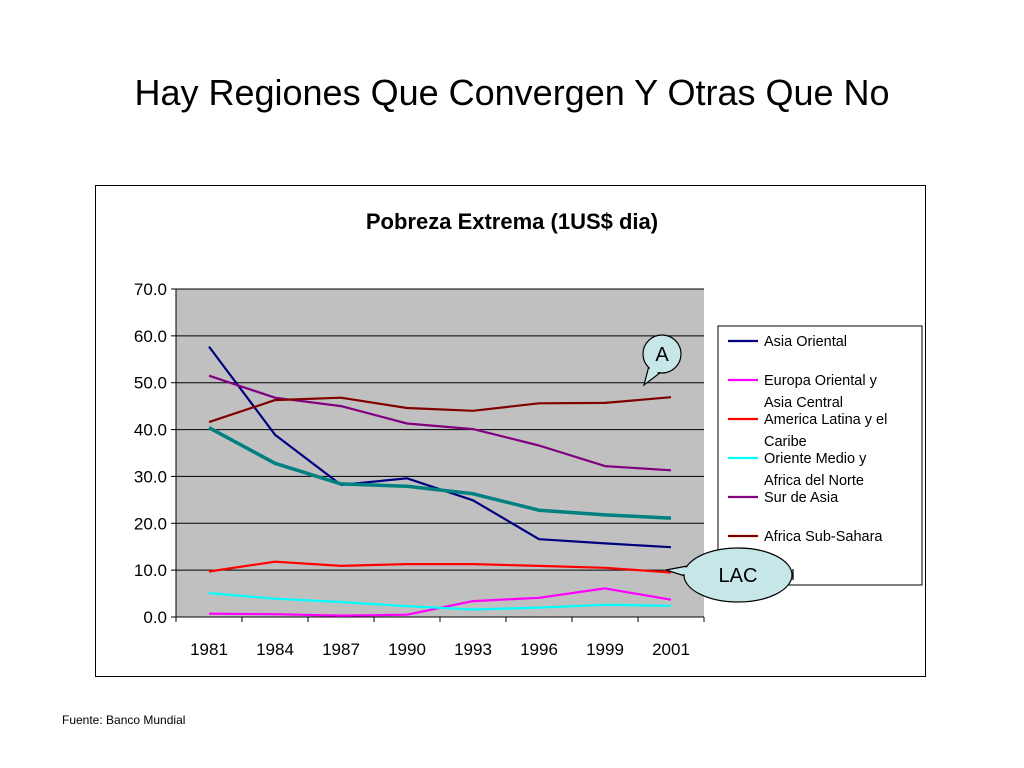  Describe the element at coordinates (473, 649) in the screenshot. I see `x-tick-label: 1993` at that location.